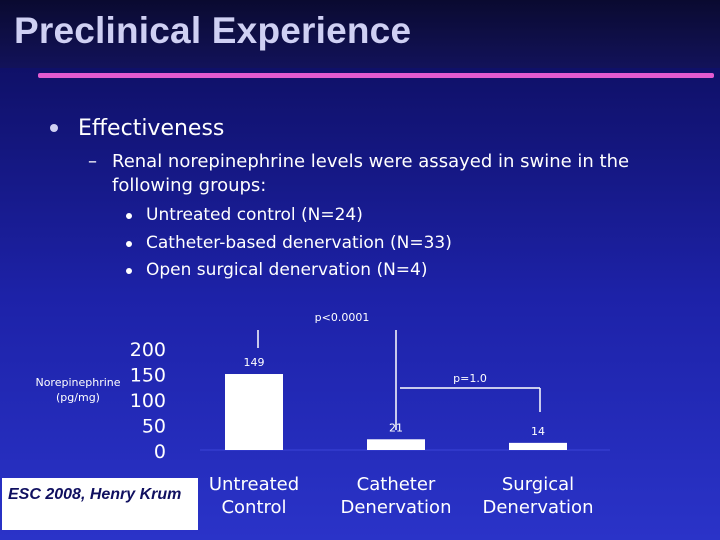 This screenshot has height=540, width=720. Describe the element at coordinates (538, 484) in the screenshot. I see `x-tick-label: Surgical` at that location.